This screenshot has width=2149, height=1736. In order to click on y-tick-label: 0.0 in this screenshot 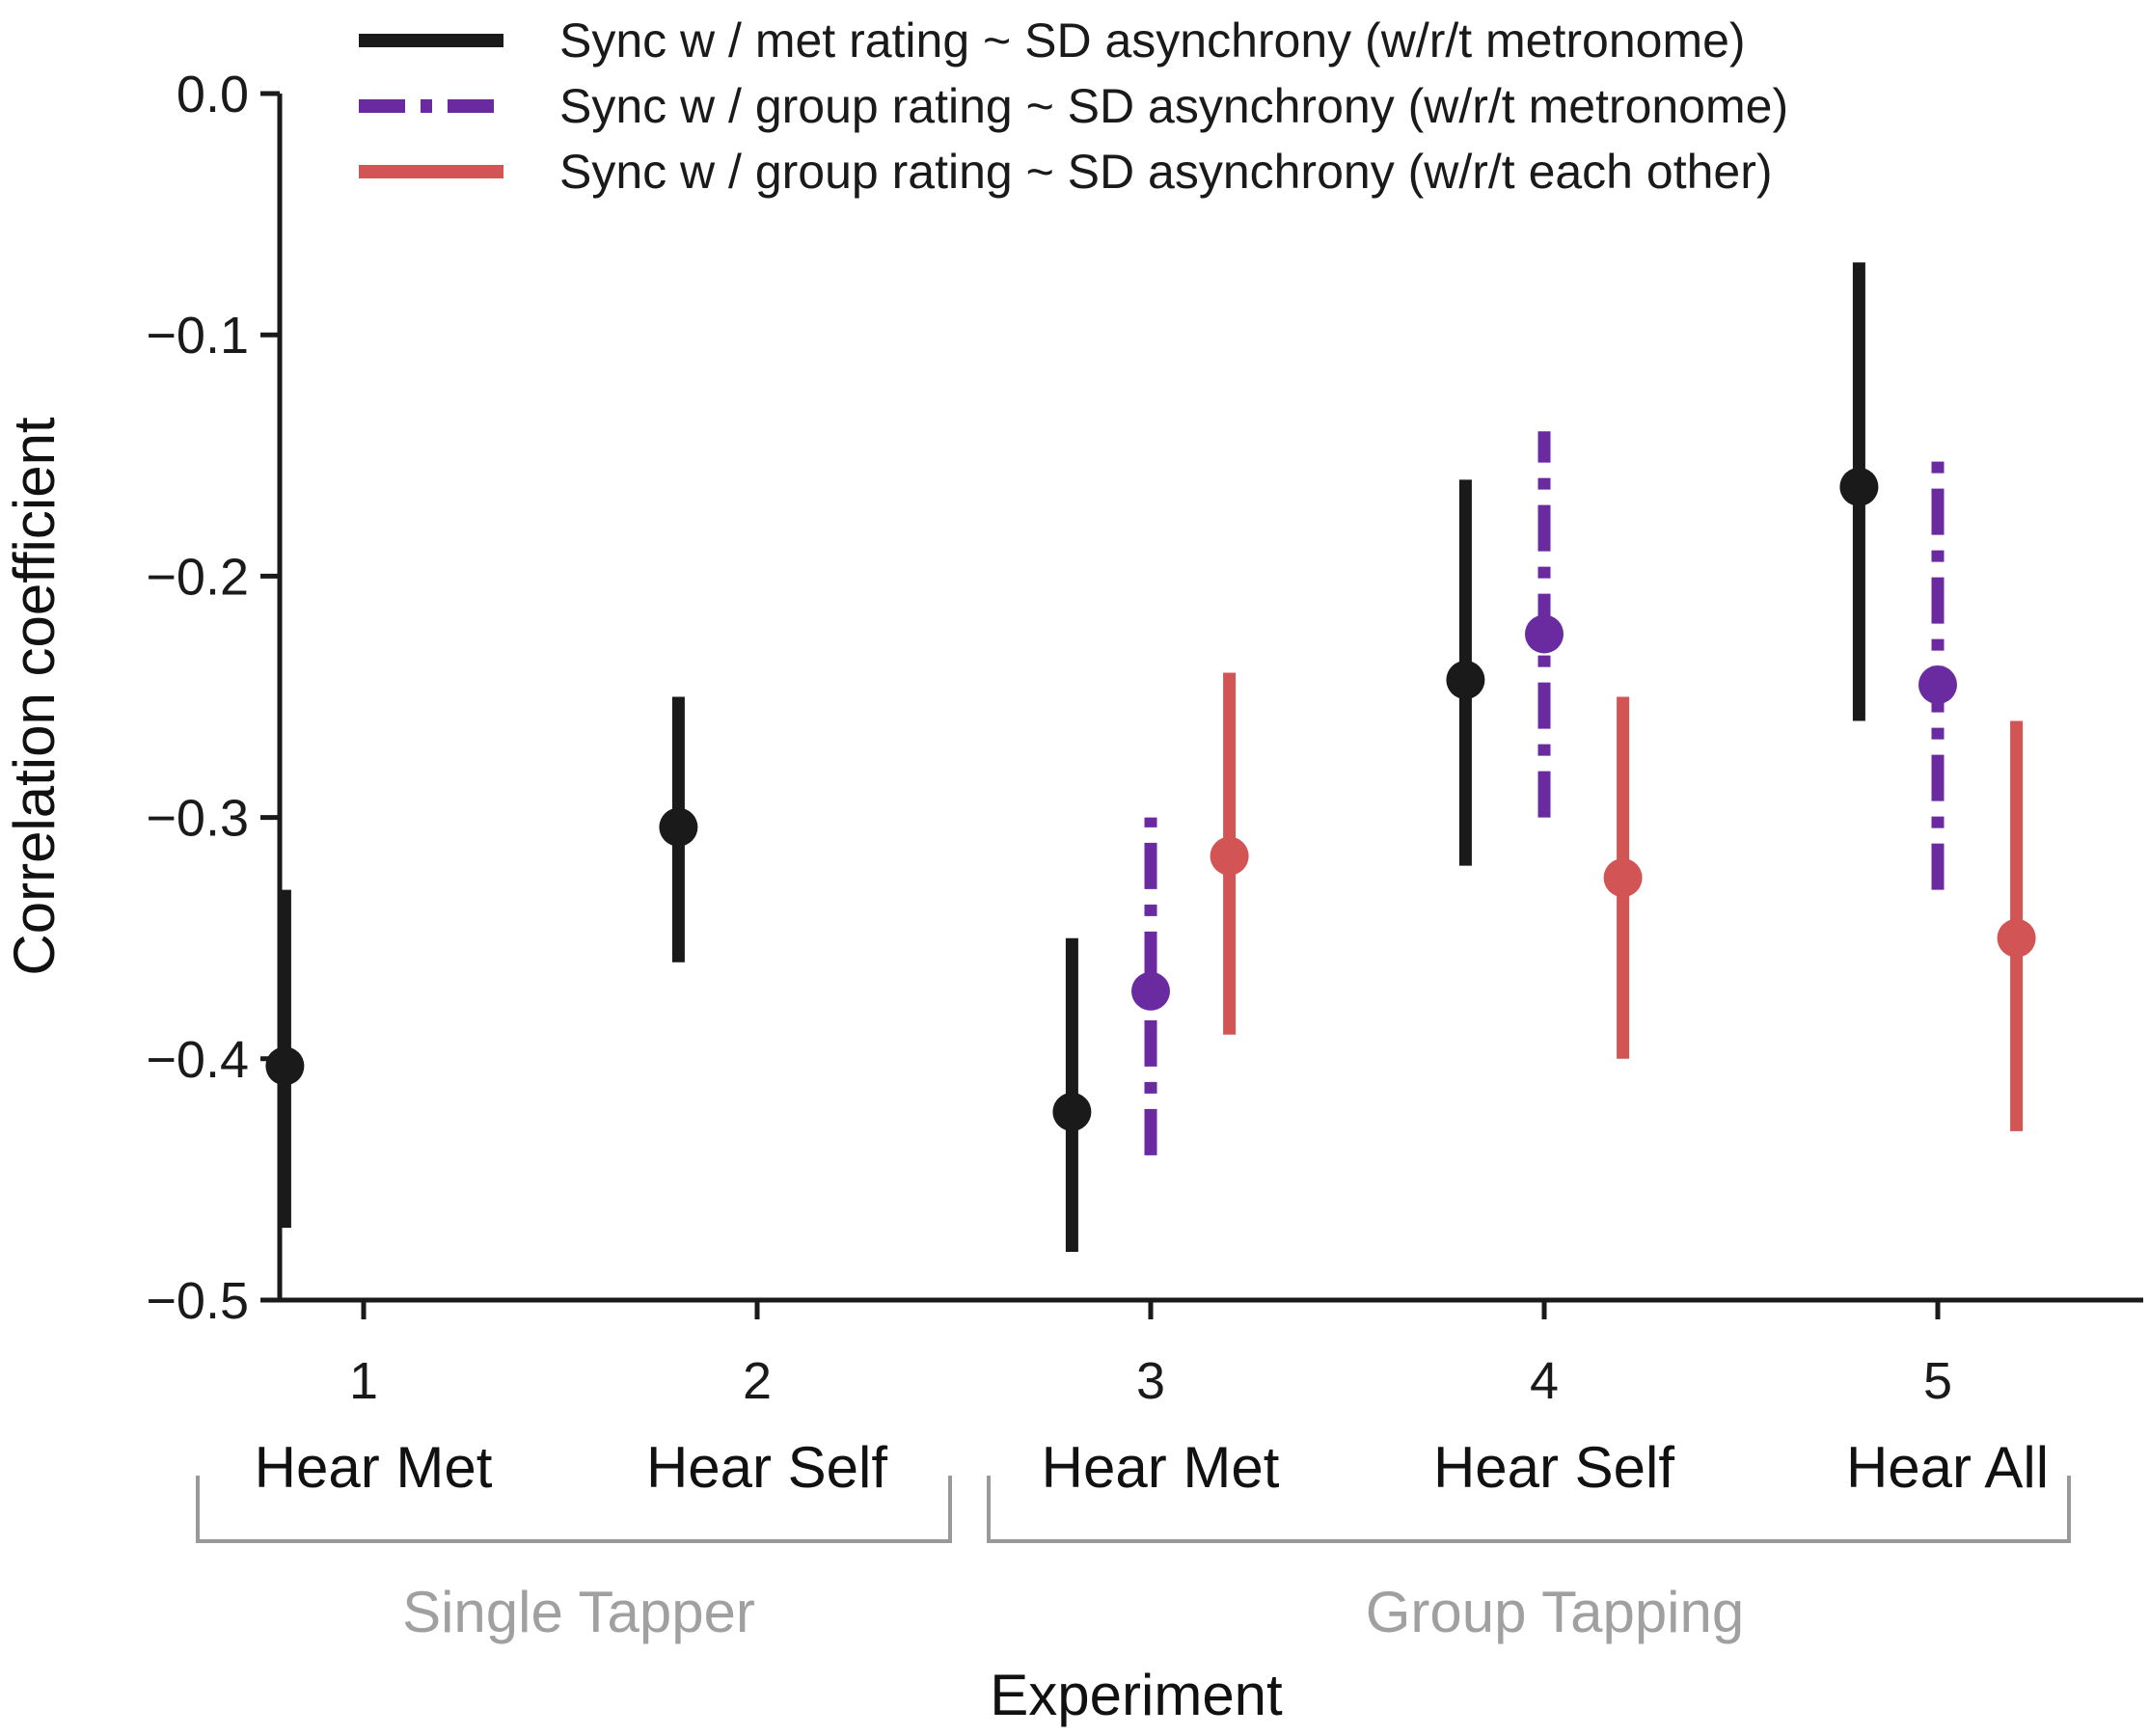, I will do `click(213, 94)`.